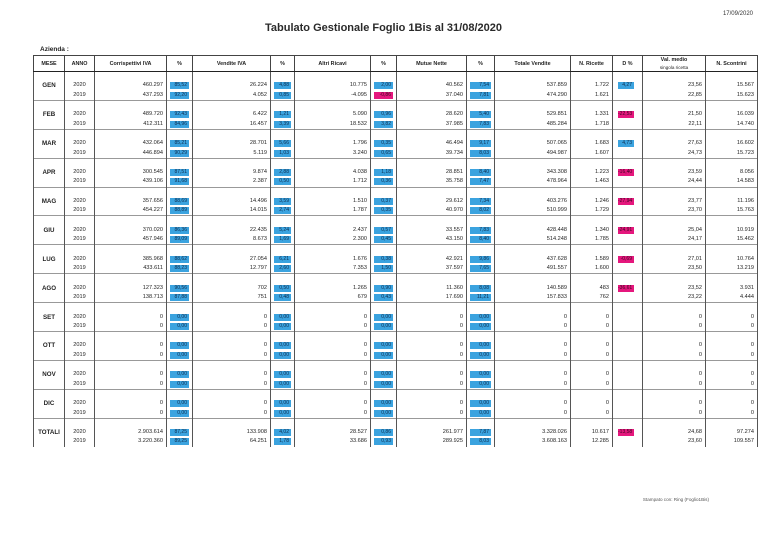  What do you see at coordinates (532, 442) in the screenshot?
I see `totale-cell: 3.608.163` at bounding box center [532, 442].